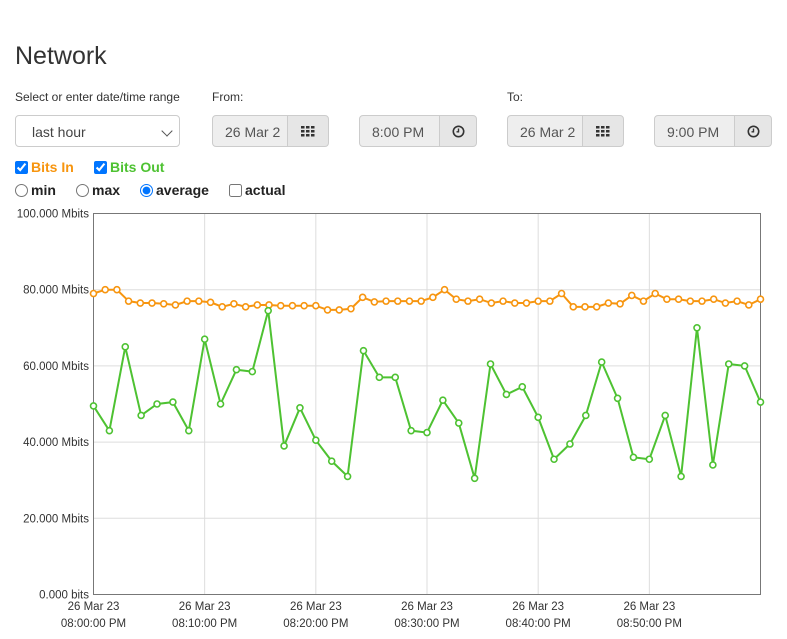 This screenshot has width=787, height=639. Describe the element at coordinates (56, 367) in the screenshot. I see `y-tick-label: 60.000 Mbits` at that location.